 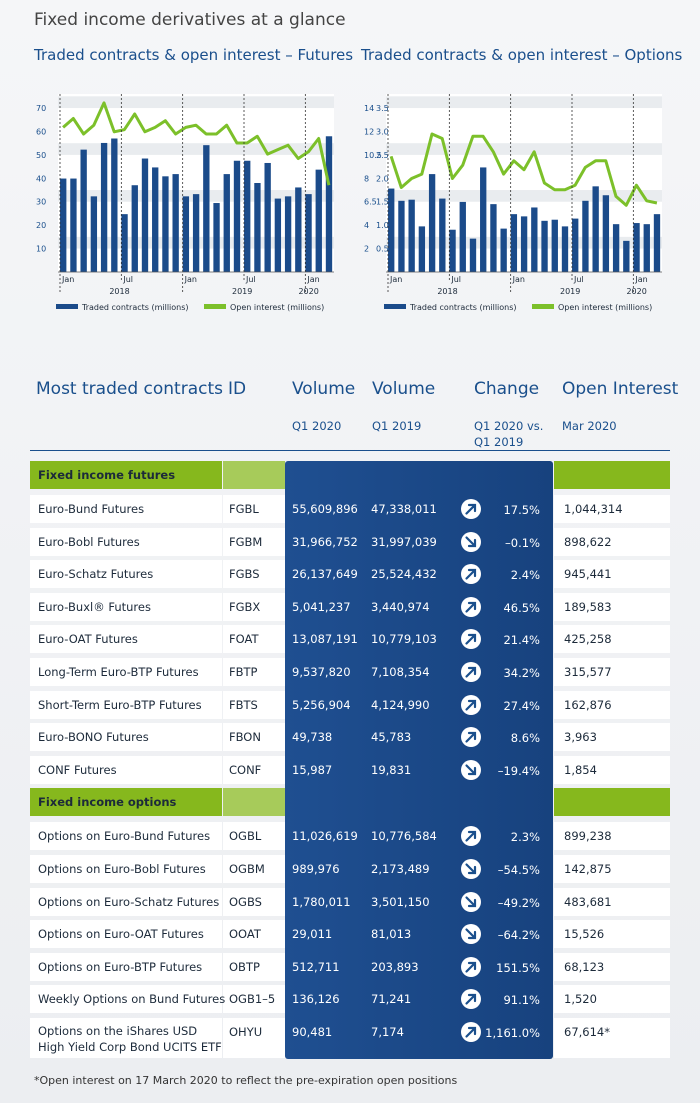 I want to click on line-axis-tick: 0.5, so click(x=382, y=249).